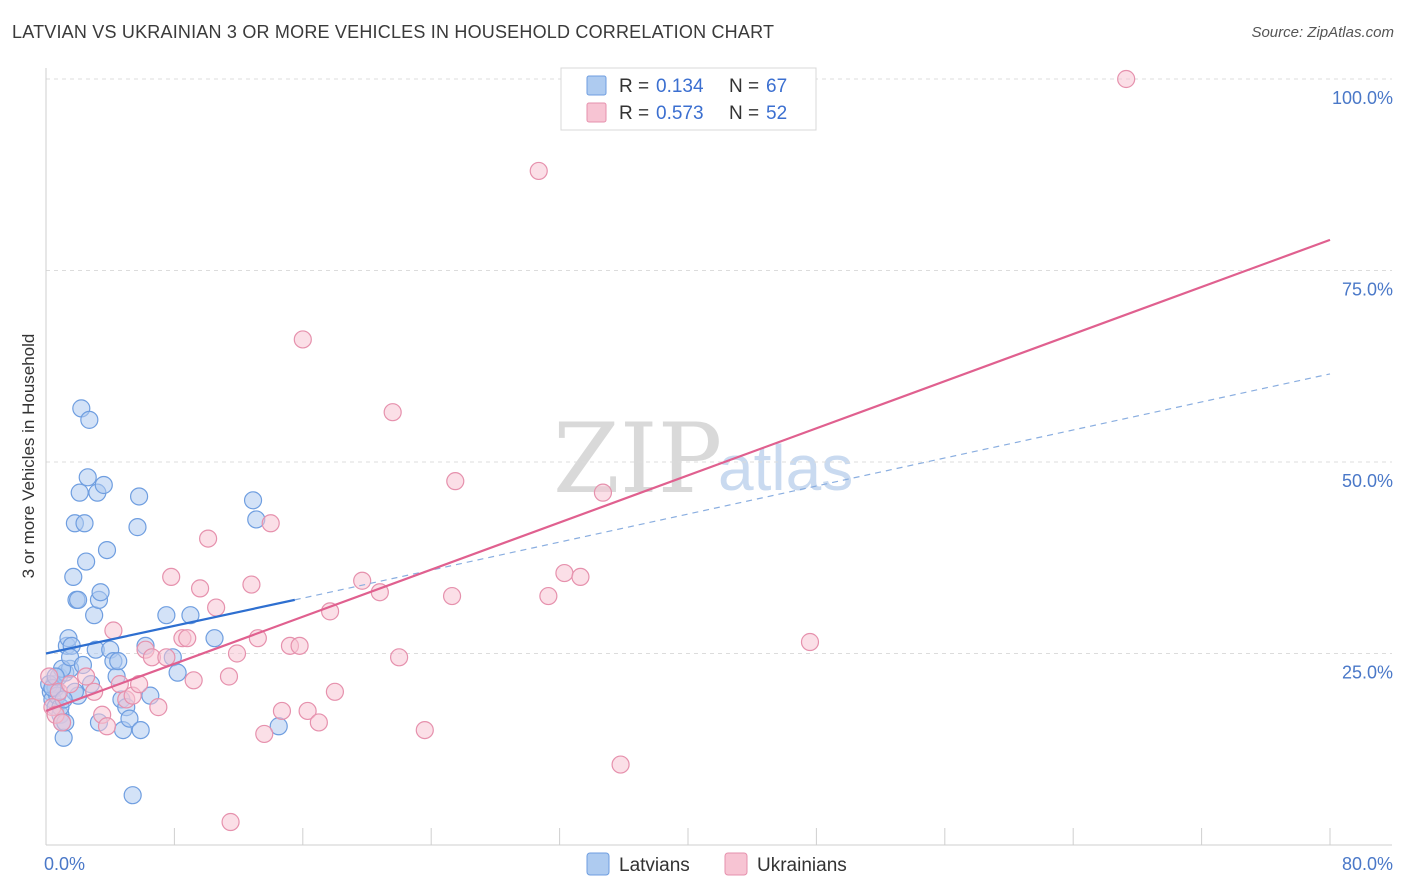 This screenshot has width=1406, height=892. What do you see at coordinates (596, 112) in the screenshot?
I see `legend-swatch-ukrainians` at bounding box center [596, 112].